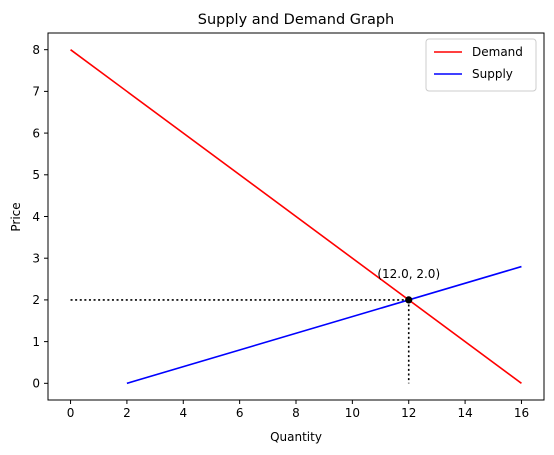 Image resolution: width=554 pixels, height=455 pixels. What do you see at coordinates (481, 65) in the screenshot?
I see `legend: Demand Supply` at bounding box center [481, 65].